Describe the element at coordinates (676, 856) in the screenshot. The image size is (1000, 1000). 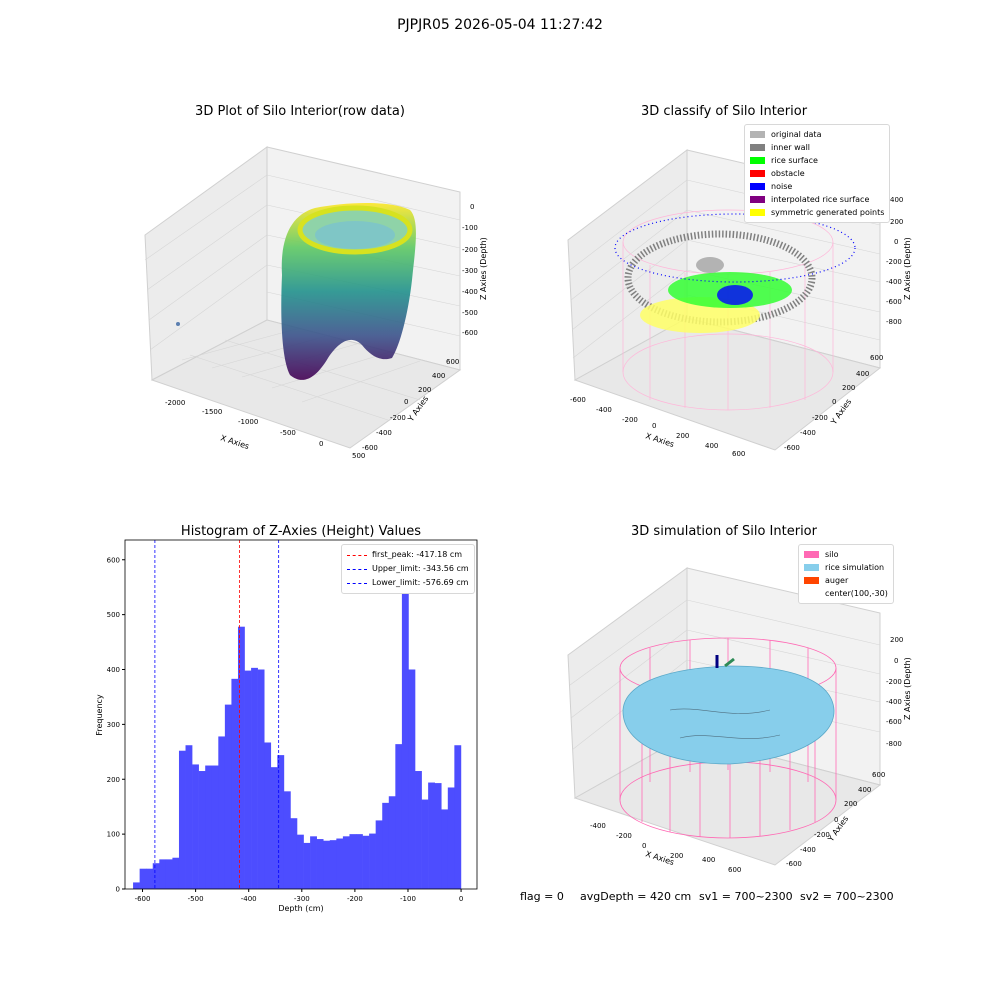
I see `sim-x-tick: 200` at that location.